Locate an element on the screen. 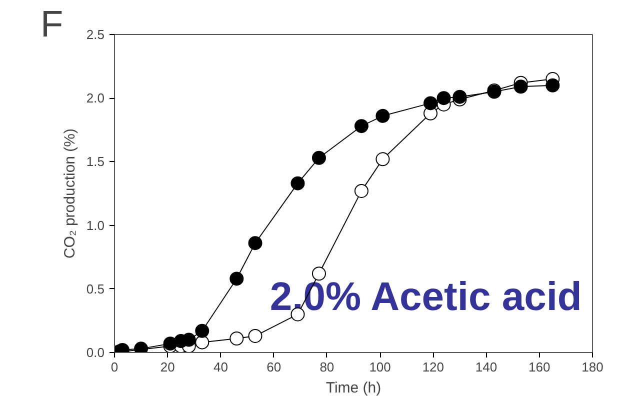  x-tick-label: 20 is located at coordinates (167, 367).